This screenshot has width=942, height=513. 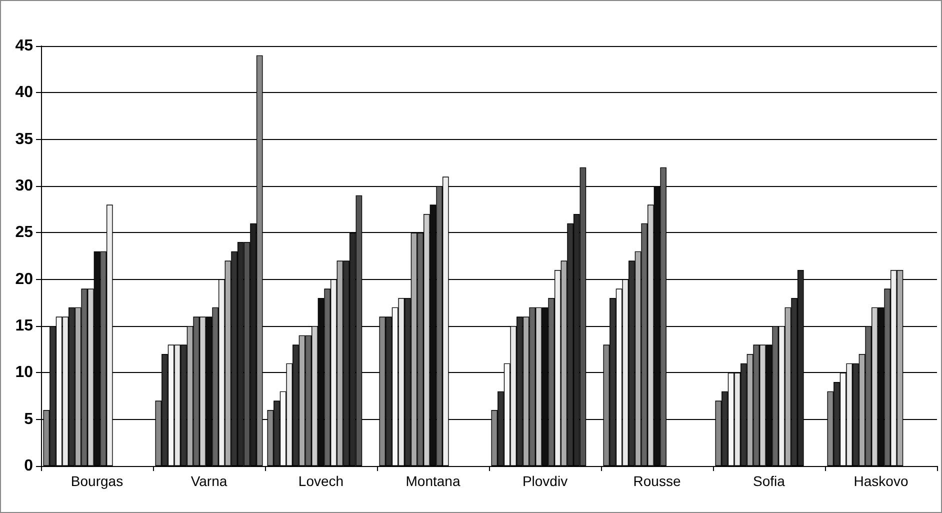 I want to click on x-tick-label: Montana, so click(x=433, y=481).